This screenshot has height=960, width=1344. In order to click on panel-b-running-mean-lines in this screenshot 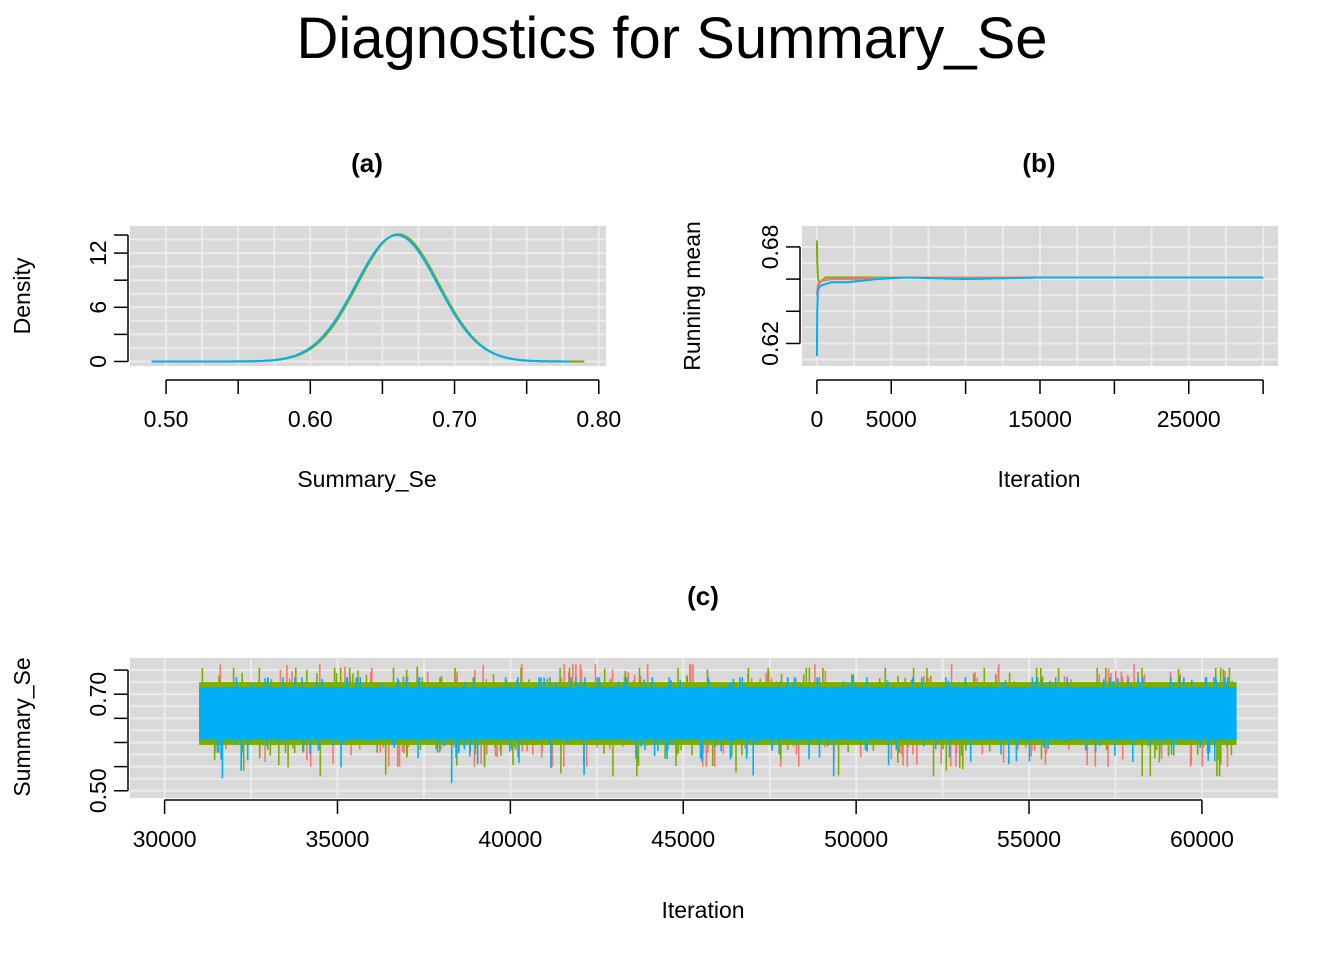, I will do `click(1039, 298)`.